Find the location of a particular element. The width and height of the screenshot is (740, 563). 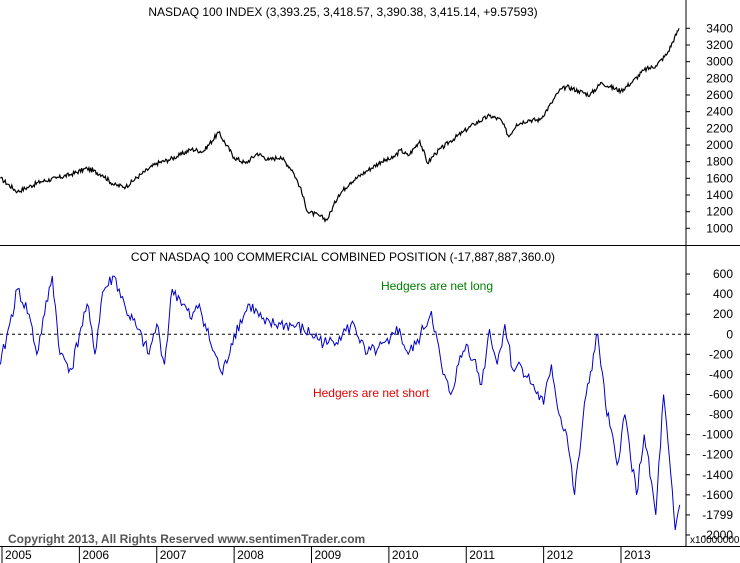

annotation-net-short: Hedgers are net short is located at coordinates (371, 393).